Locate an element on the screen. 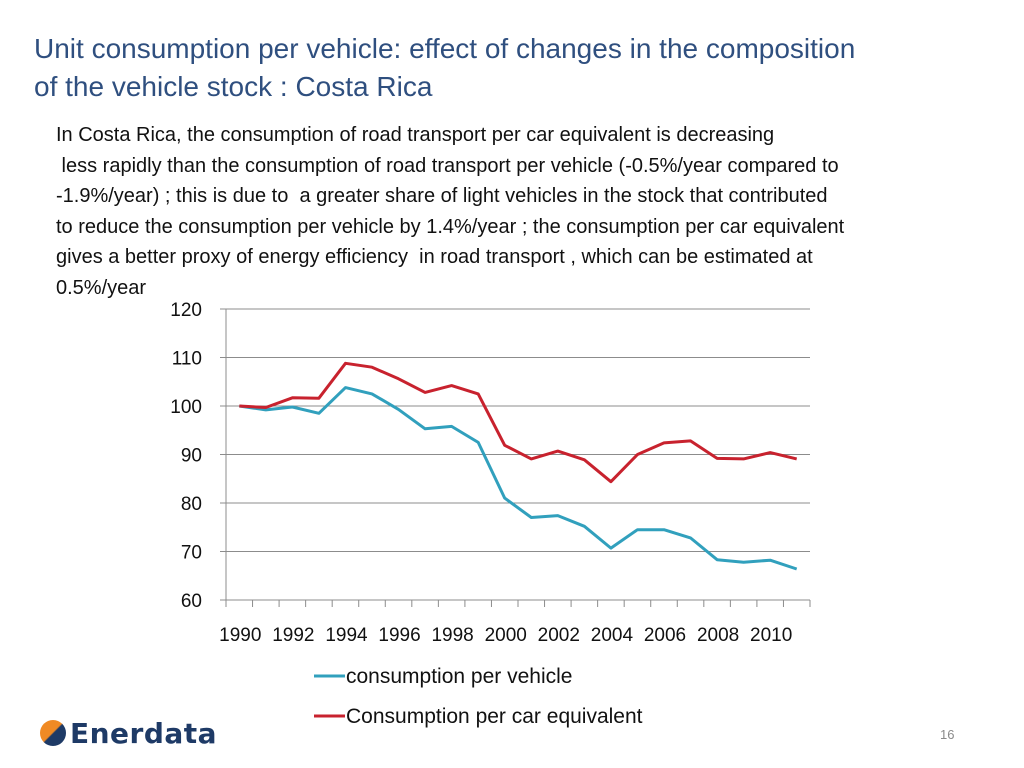 The width and height of the screenshot is (1024, 768). enerdata-logo-icon is located at coordinates (53, 733).